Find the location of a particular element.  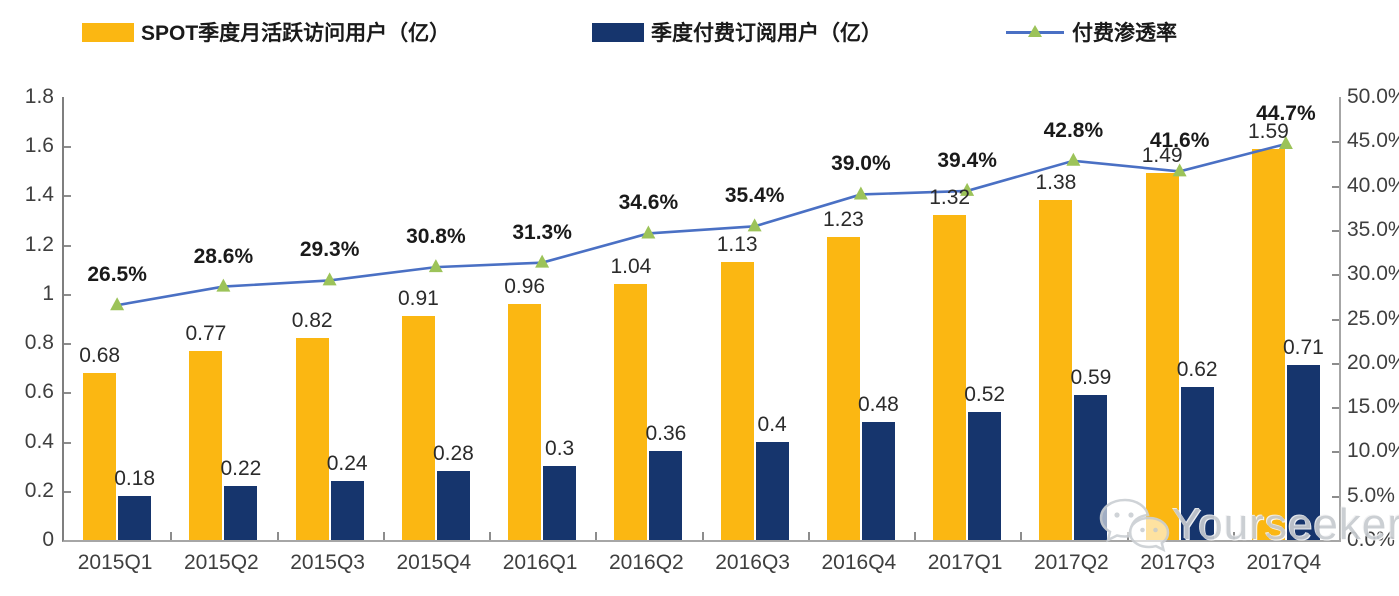

y-axis-label-right: 5.0% is located at coordinates (1371, 495).